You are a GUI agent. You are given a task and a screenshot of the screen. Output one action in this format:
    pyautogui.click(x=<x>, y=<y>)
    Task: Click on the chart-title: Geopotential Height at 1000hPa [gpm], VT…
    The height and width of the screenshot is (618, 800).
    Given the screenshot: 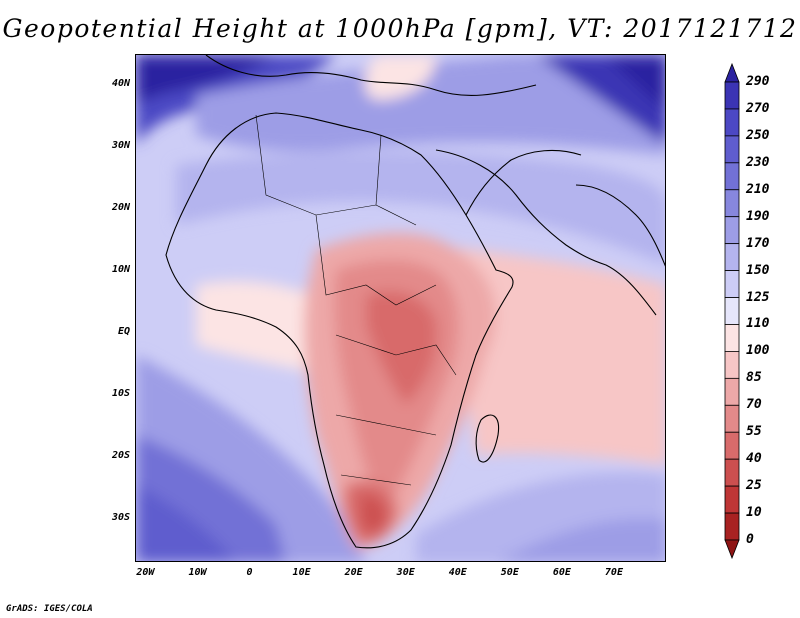 What is the action you would take?
    pyautogui.click(x=400, y=28)
    